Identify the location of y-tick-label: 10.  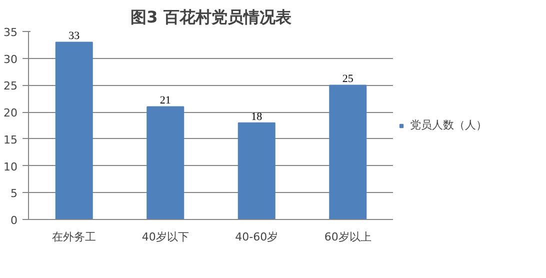
(11, 167).